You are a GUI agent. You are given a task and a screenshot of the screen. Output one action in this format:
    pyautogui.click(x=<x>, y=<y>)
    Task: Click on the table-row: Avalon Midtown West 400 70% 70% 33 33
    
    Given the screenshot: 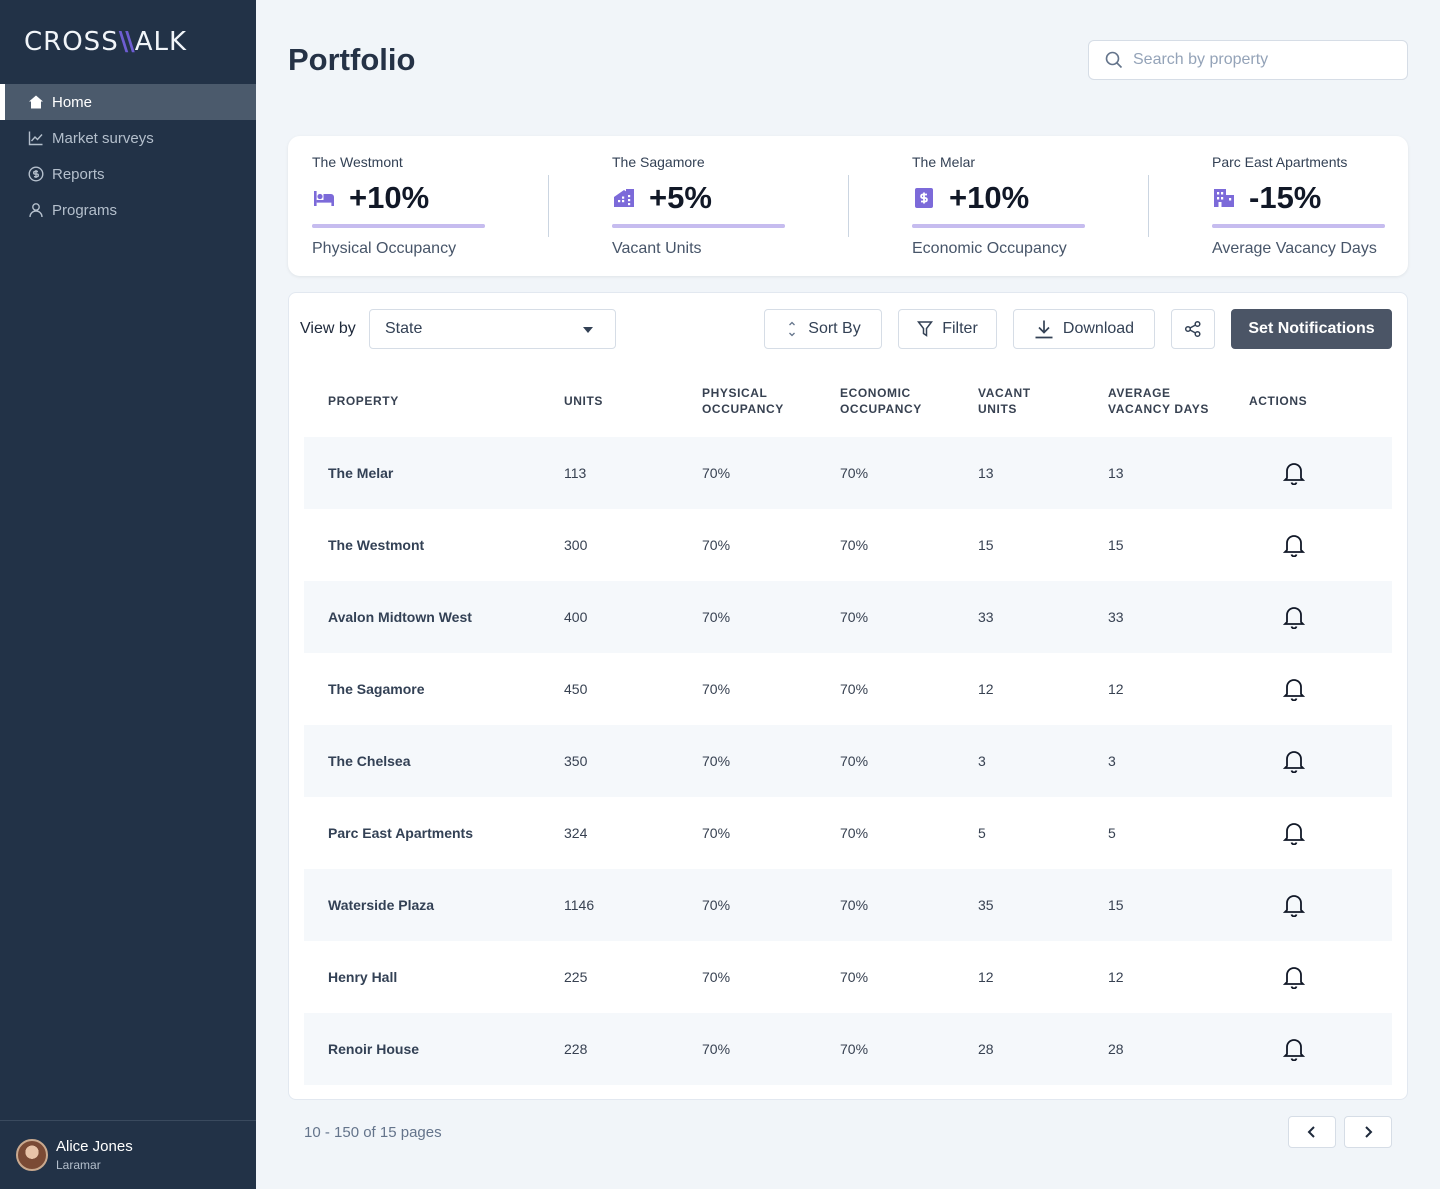 What is the action you would take?
    pyautogui.click(x=848, y=617)
    